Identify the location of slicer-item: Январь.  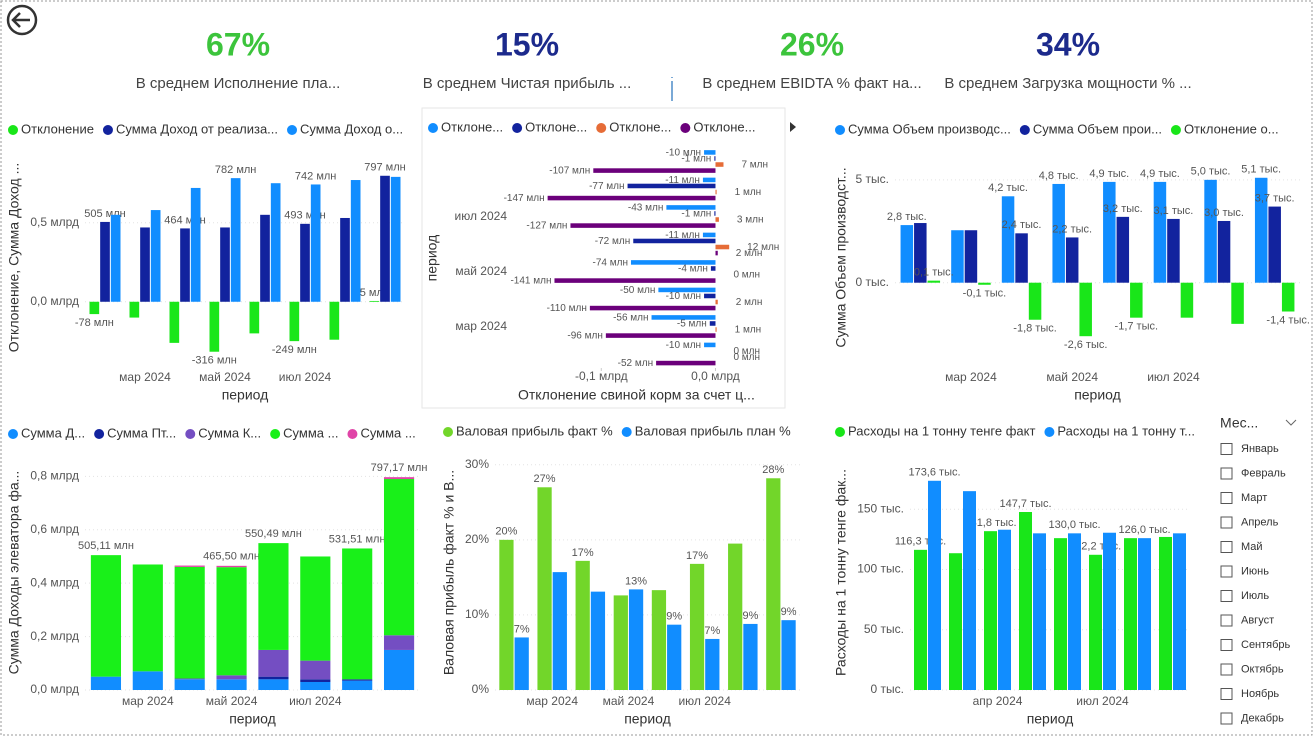
(1260, 449).